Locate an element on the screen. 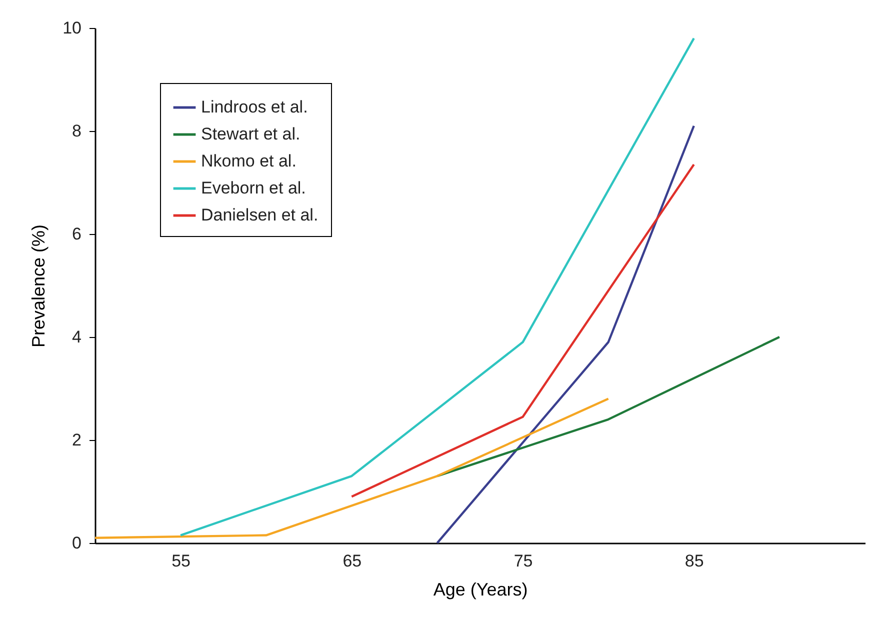 This screenshot has height=619, width=877. legend-label: Lindroos et al. is located at coordinates (254, 107).